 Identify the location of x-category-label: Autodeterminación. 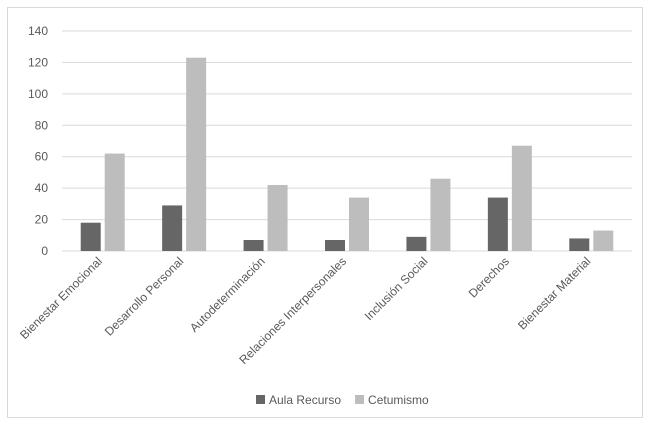
(227, 294).